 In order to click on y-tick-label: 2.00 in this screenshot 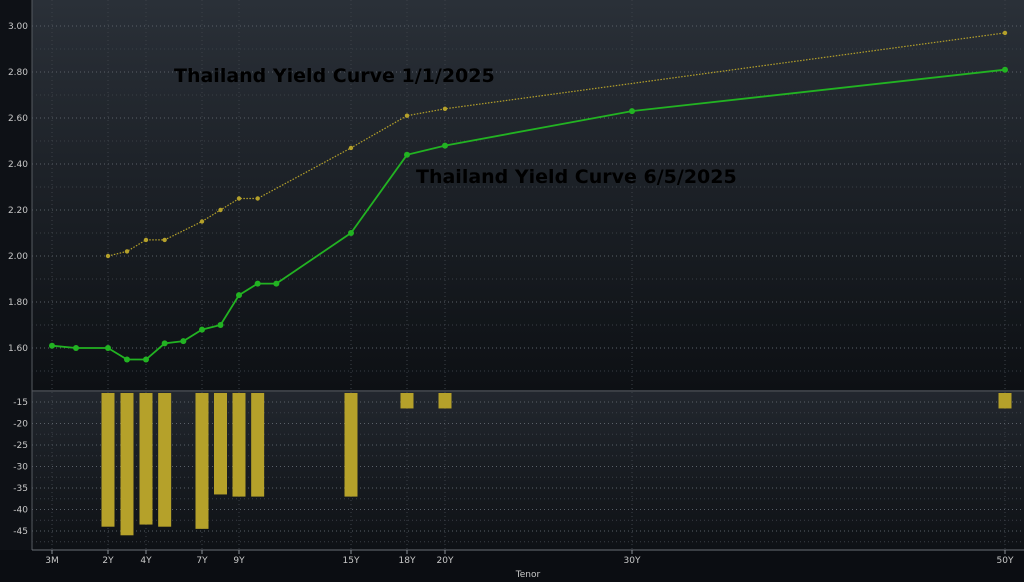, I will do `click(18, 257)`.